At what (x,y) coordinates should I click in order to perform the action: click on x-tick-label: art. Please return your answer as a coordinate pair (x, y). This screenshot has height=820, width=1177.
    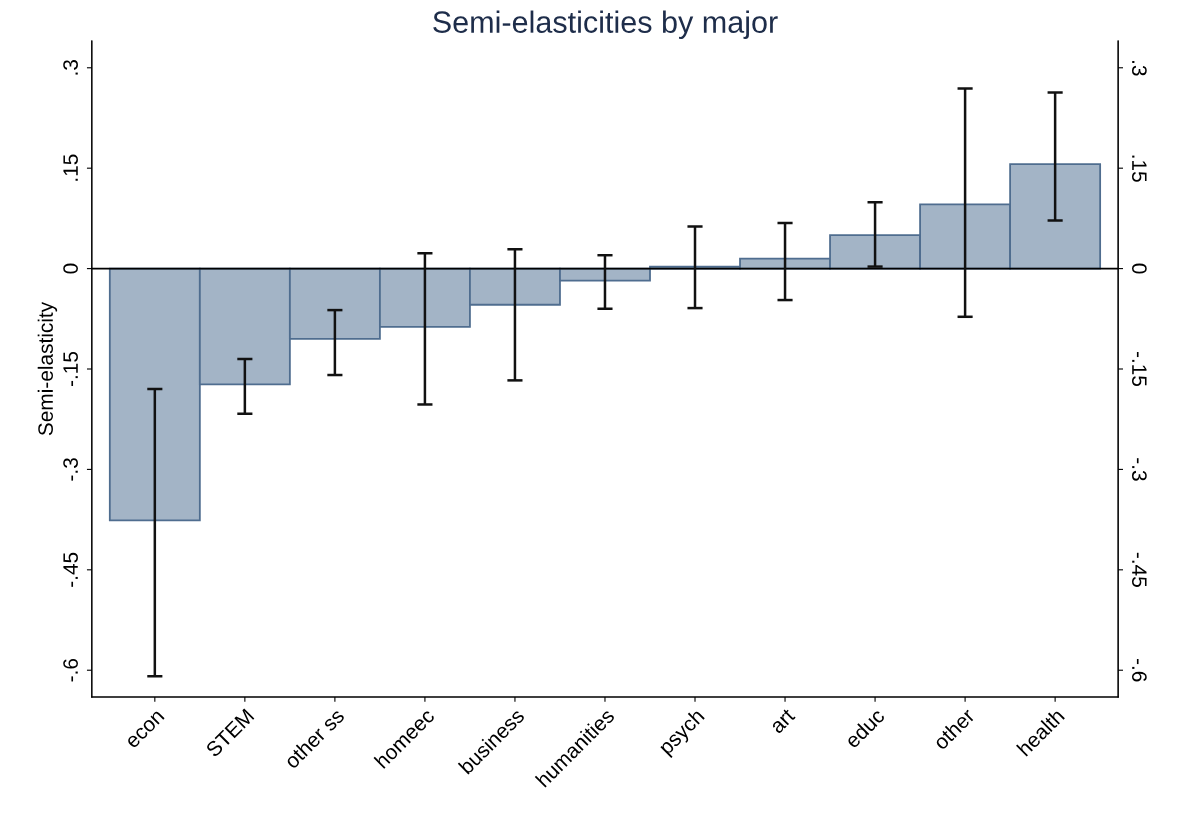
    Looking at the image, I should click on (782, 721).